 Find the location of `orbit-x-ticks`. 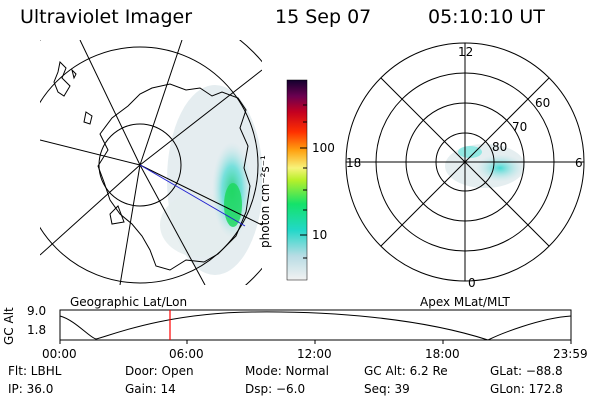

orbit-x-ticks is located at coordinates (315, 342).